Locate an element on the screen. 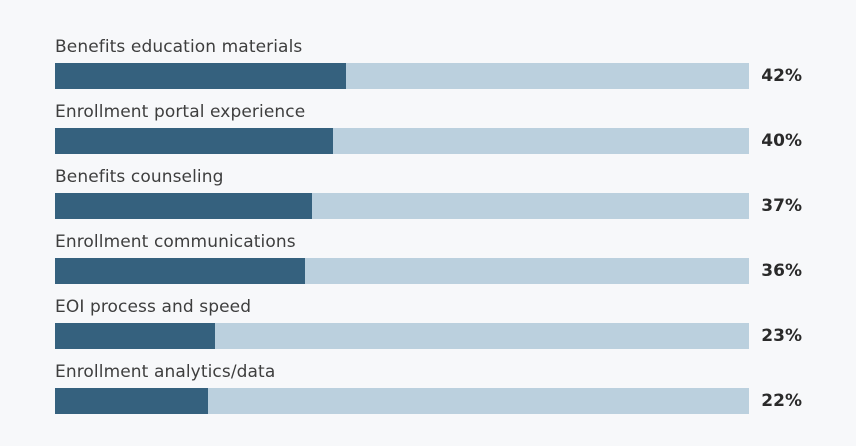 The image size is (856, 446). bar-category-label: EOI process and speed is located at coordinates (153, 307).